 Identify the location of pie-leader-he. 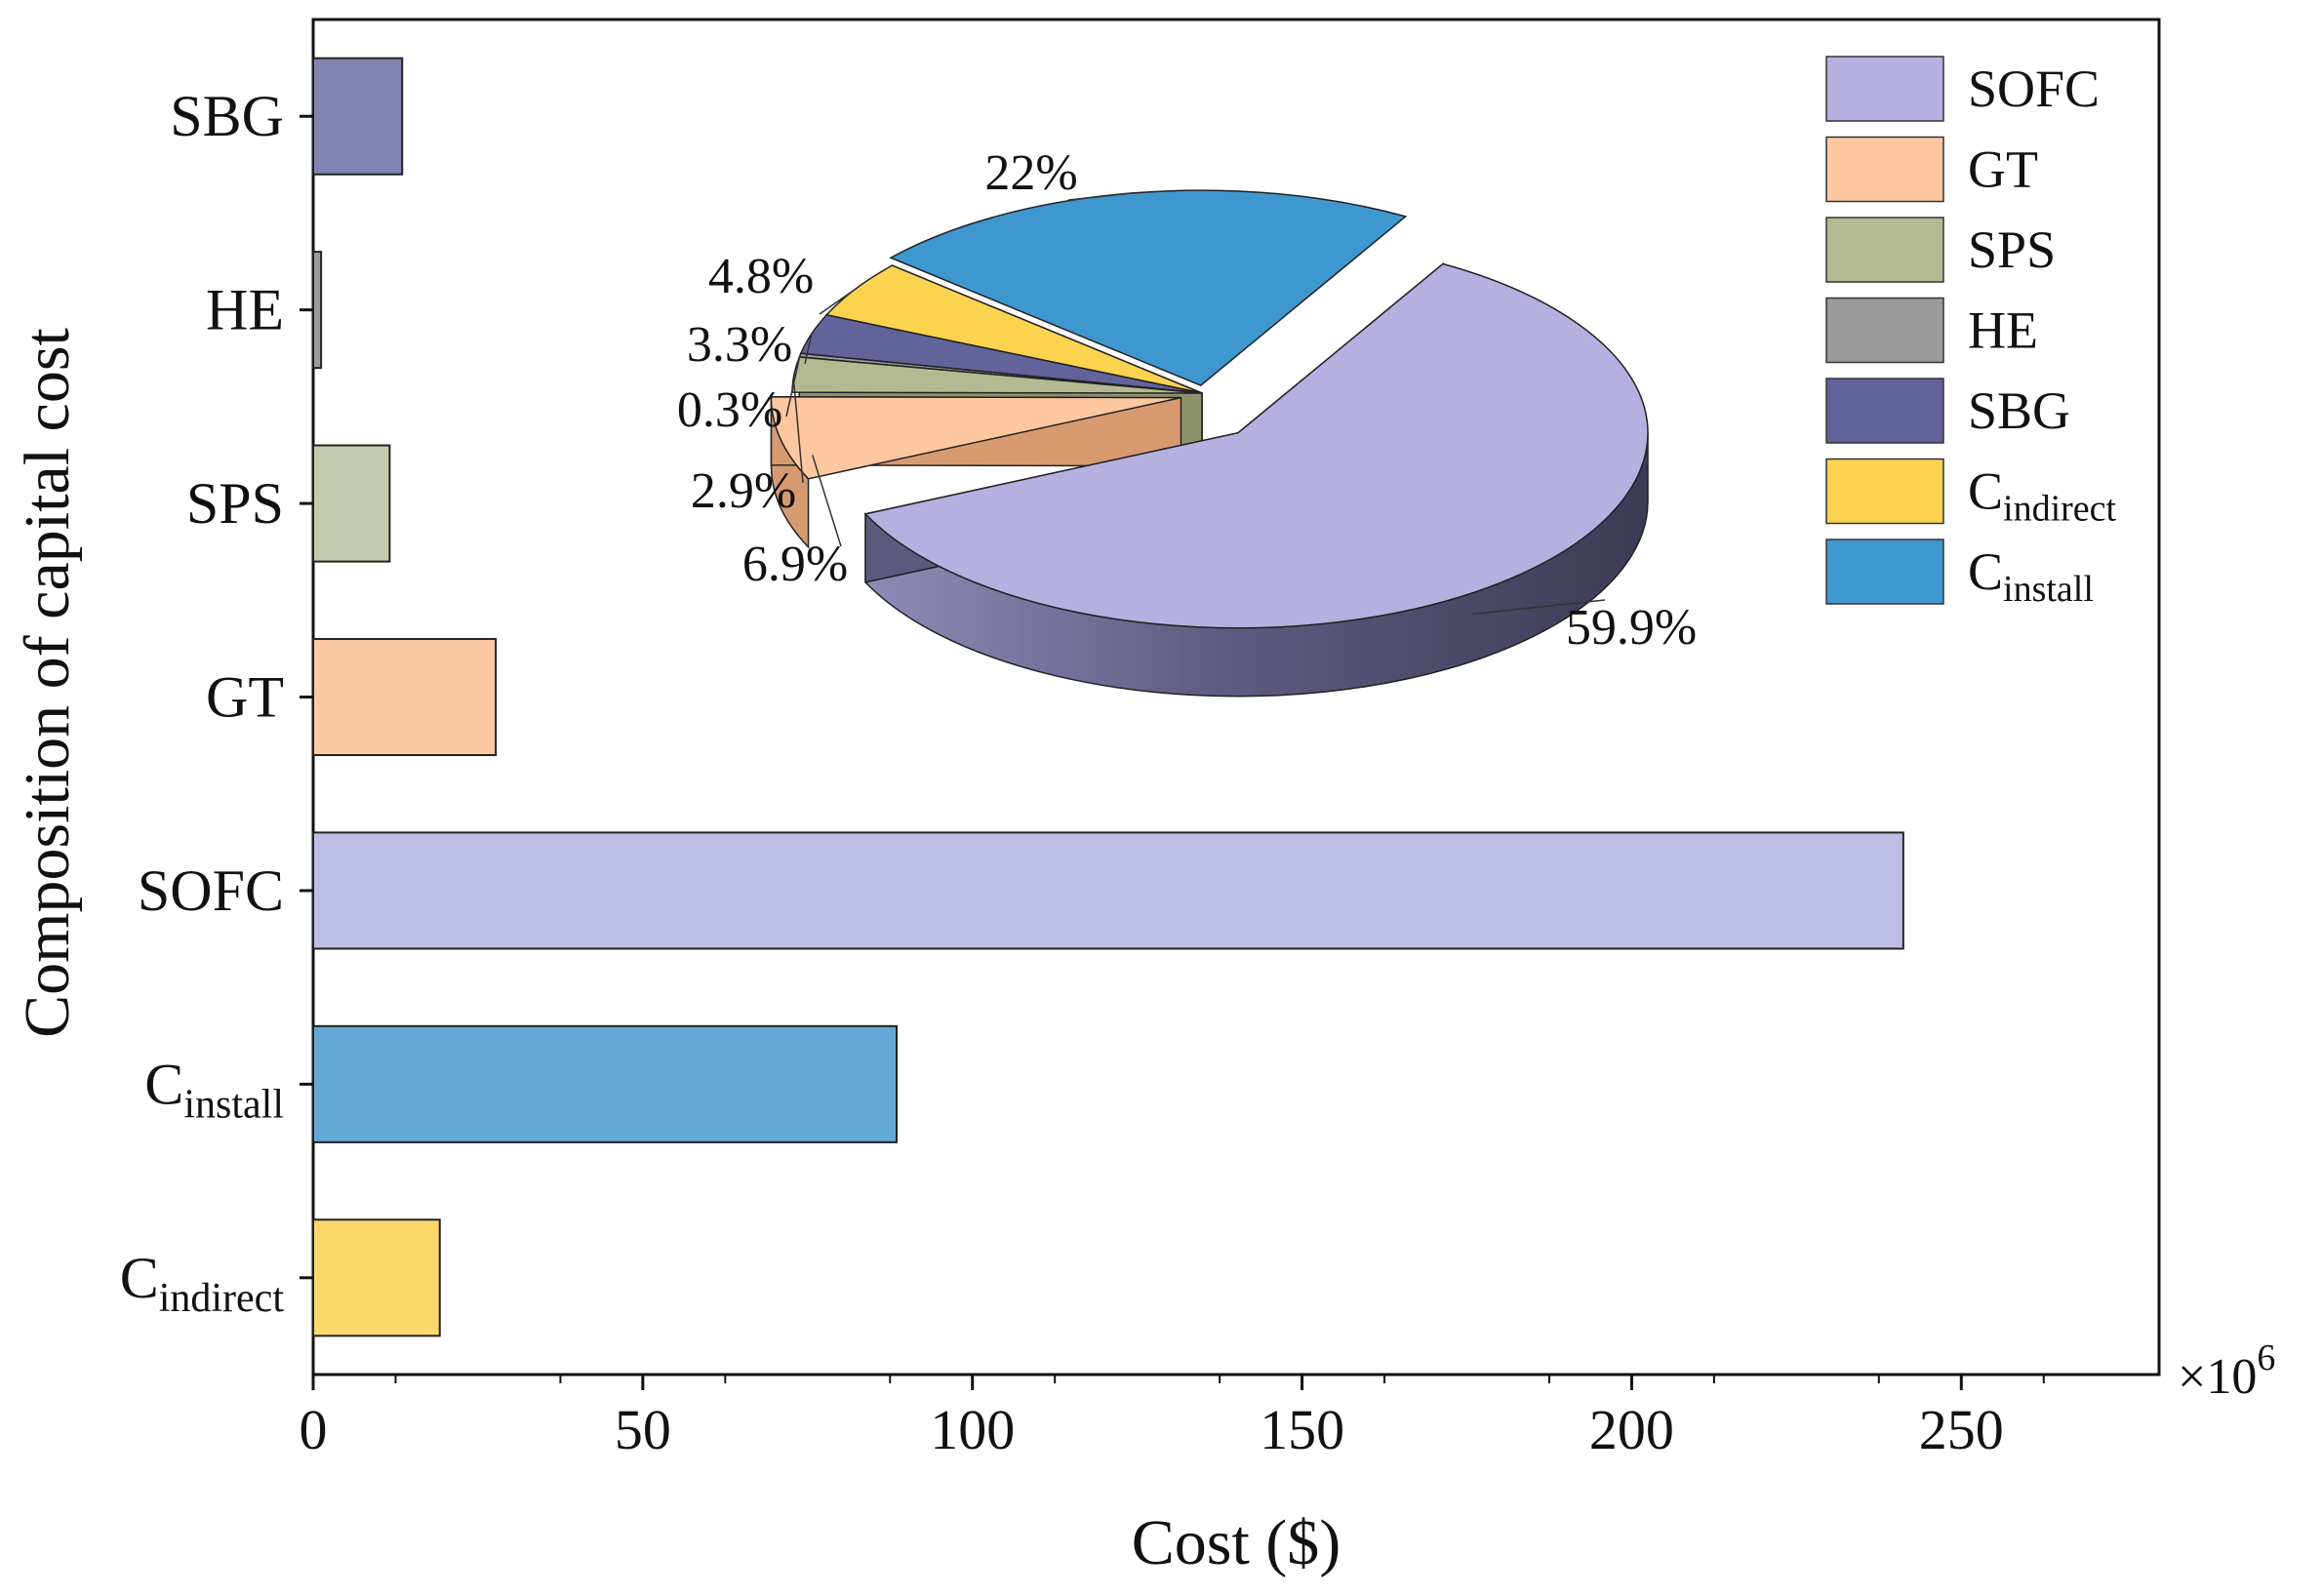
(793, 386).